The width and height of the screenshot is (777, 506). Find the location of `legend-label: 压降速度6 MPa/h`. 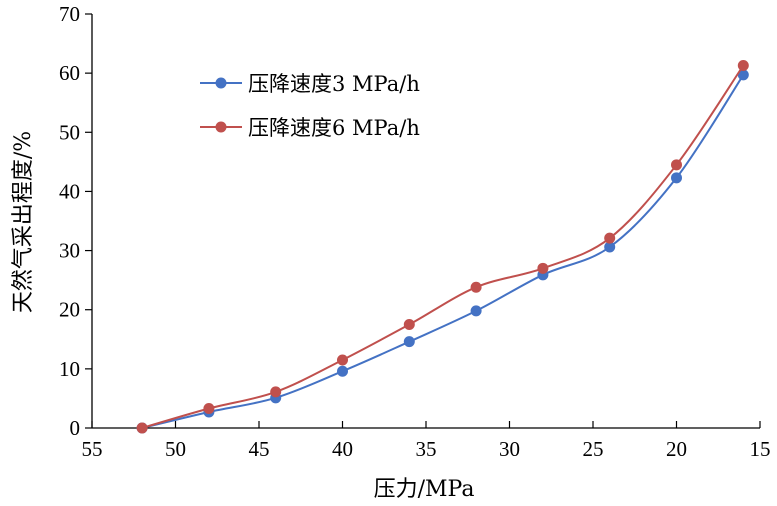

legend-label: 压降速度6 MPa/h is located at coordinates (334, 128).